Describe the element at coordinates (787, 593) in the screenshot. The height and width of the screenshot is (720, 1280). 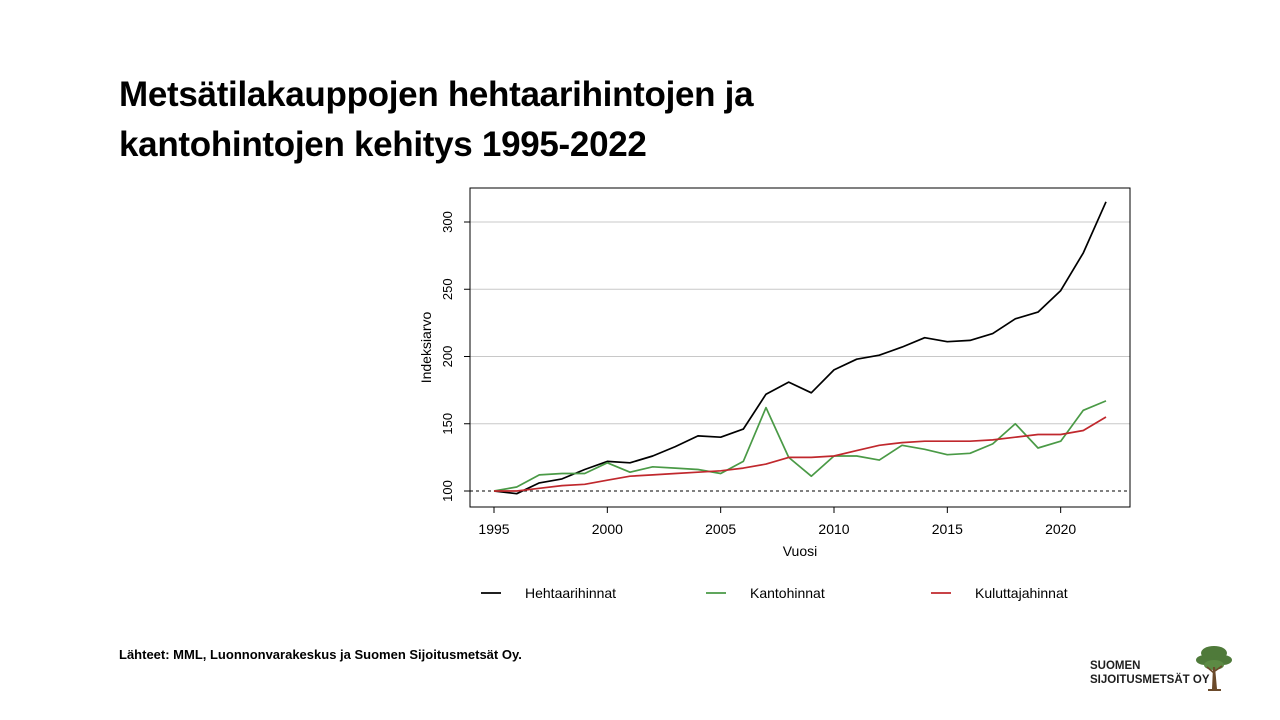
I see `legend-label-kantohinnat: Kantohinnat` at that location.